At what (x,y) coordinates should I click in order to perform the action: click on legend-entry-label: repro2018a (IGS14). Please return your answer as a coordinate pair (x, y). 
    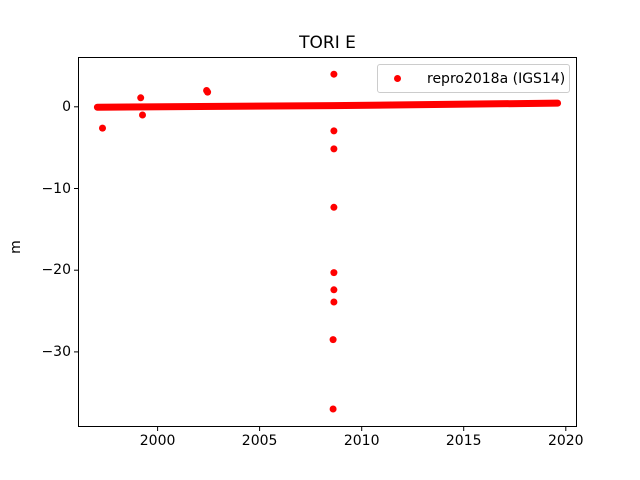
    Looking at the image, I should click on (496, 78).